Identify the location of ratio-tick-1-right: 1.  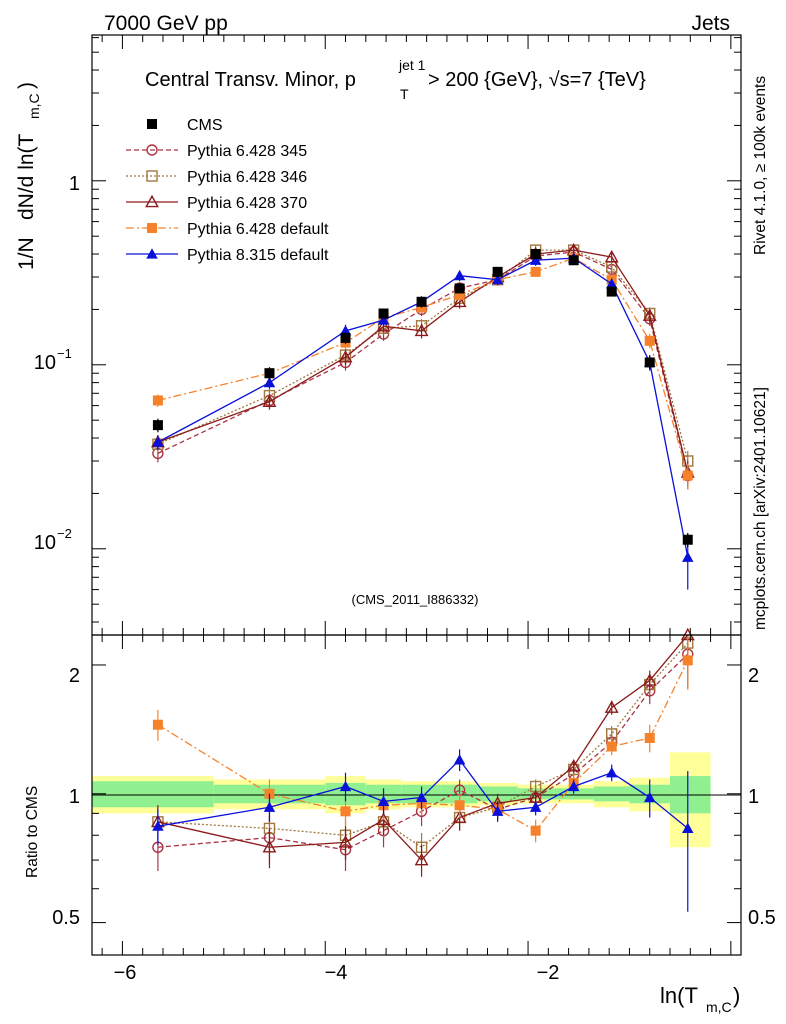
(753, 797).